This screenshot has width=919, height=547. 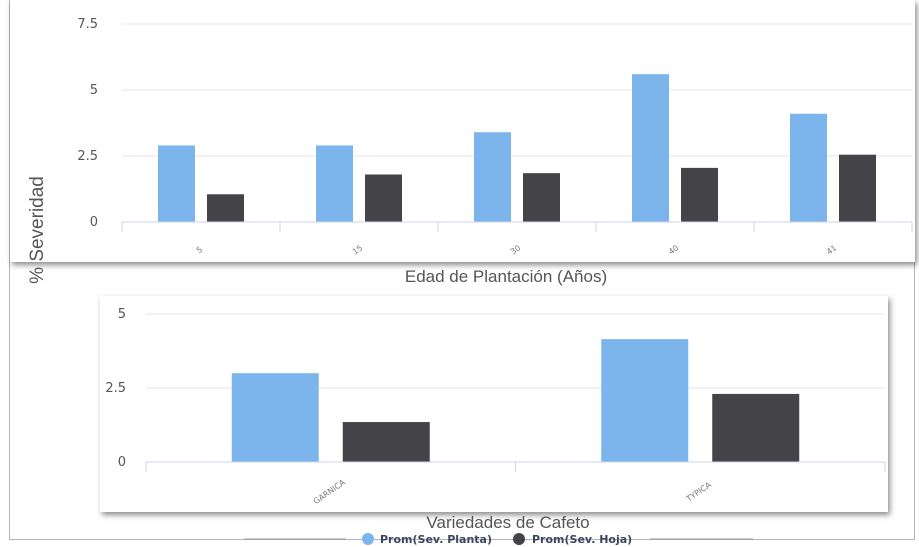 What do you see at coordinates (436, 539) in the screenshot?
I see `legend-label-planta: Prom(Sev. Planta)` at bounding box center [436, 539].